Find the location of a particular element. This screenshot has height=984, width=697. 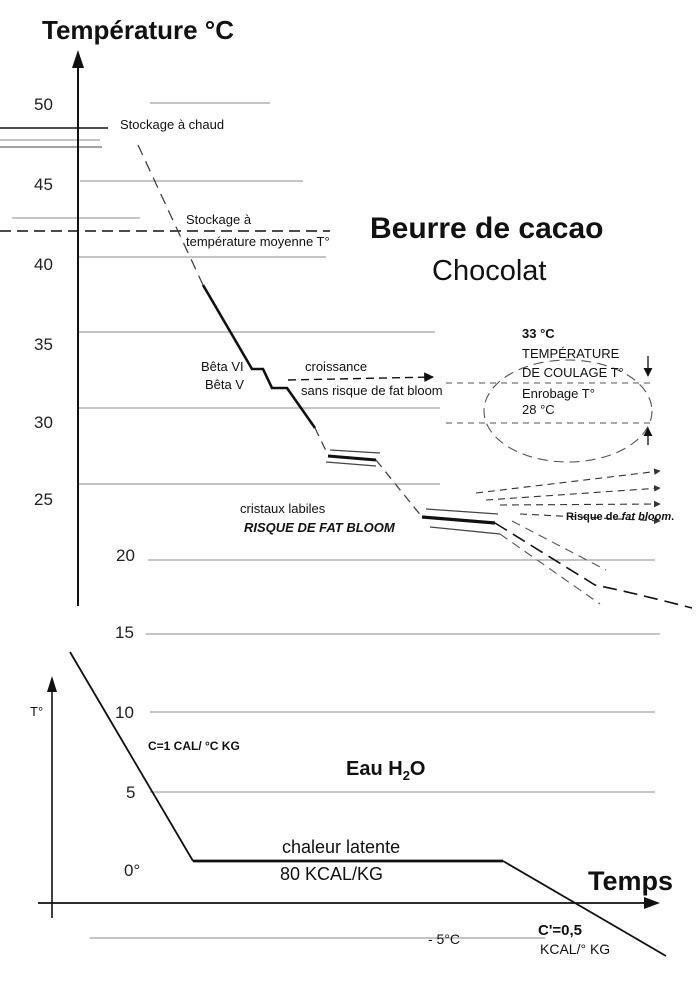

bottom-y-axis is located at coordinates (52, 797).